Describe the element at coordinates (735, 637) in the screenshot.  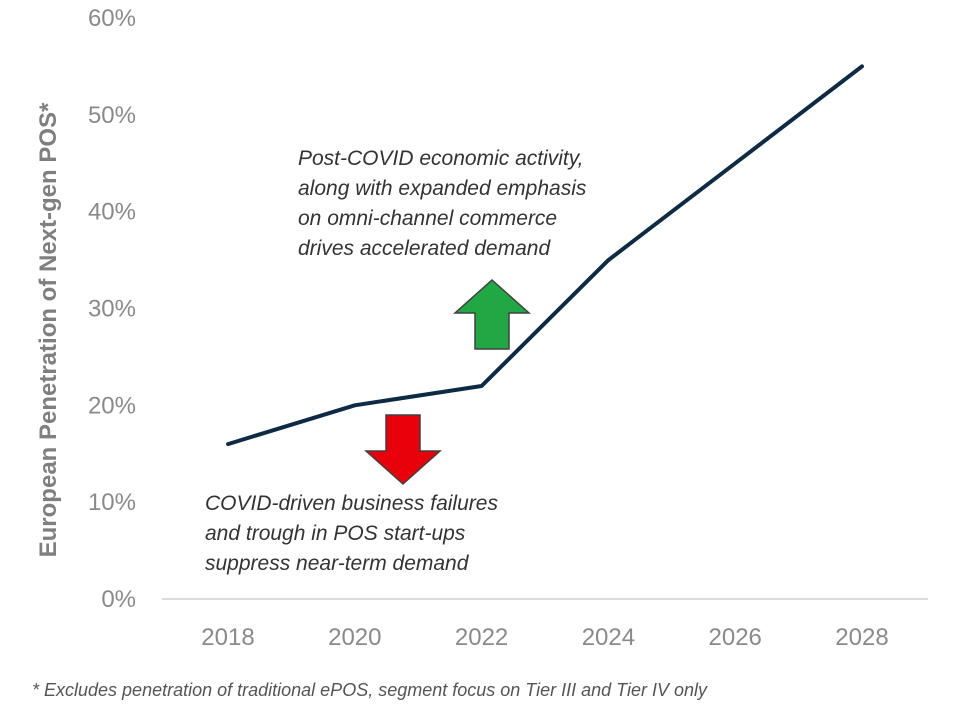
I see `x-tick-label: 2026` at that location.